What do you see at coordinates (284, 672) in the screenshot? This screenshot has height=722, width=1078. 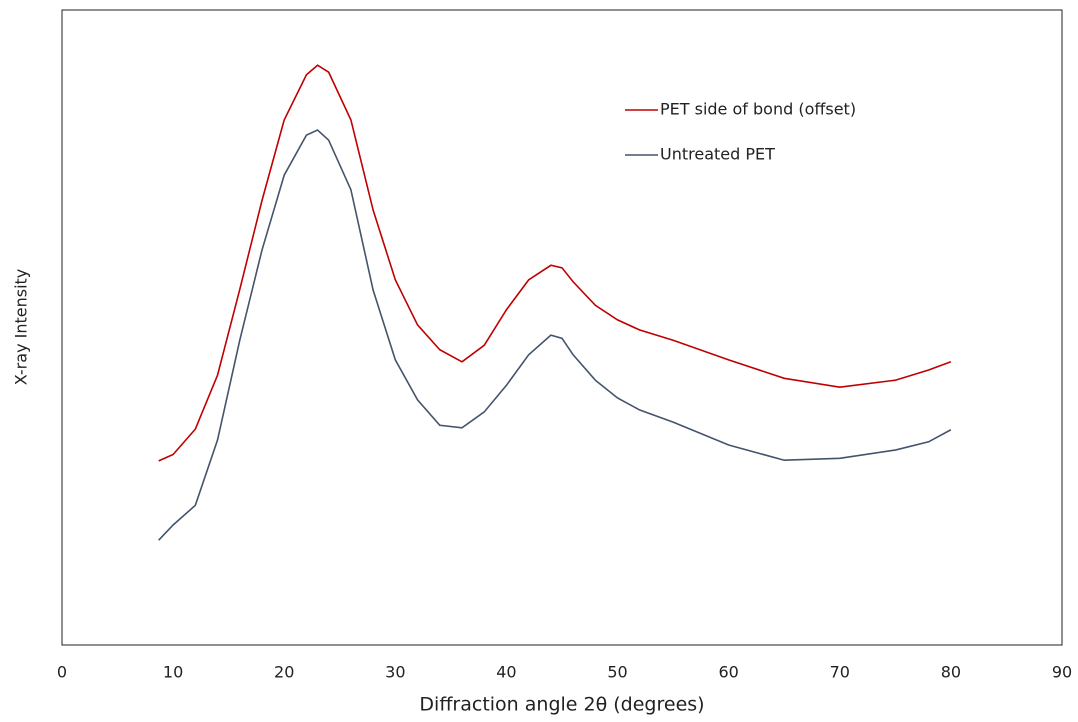 I see `x-tick-label: 20` at bounding box center [284, 672].